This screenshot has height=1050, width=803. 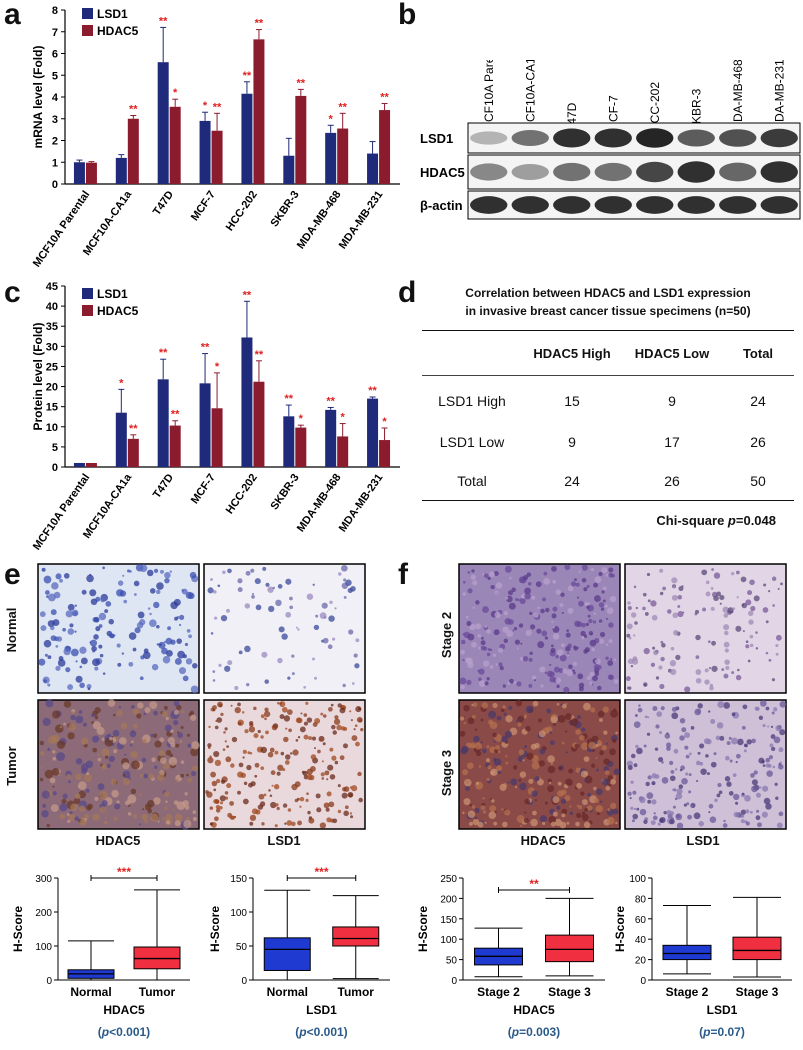 What do you see at coordinates (436, 138) in the screenshot?
I see `blot-row-label: LSD1` at bounding box center [436, 138].